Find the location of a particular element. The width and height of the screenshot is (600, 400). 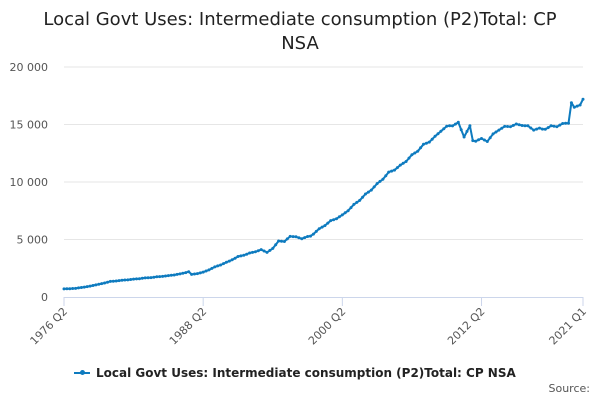

x-tick-label: 1988 Q2 is located at coordinates (188, 326).